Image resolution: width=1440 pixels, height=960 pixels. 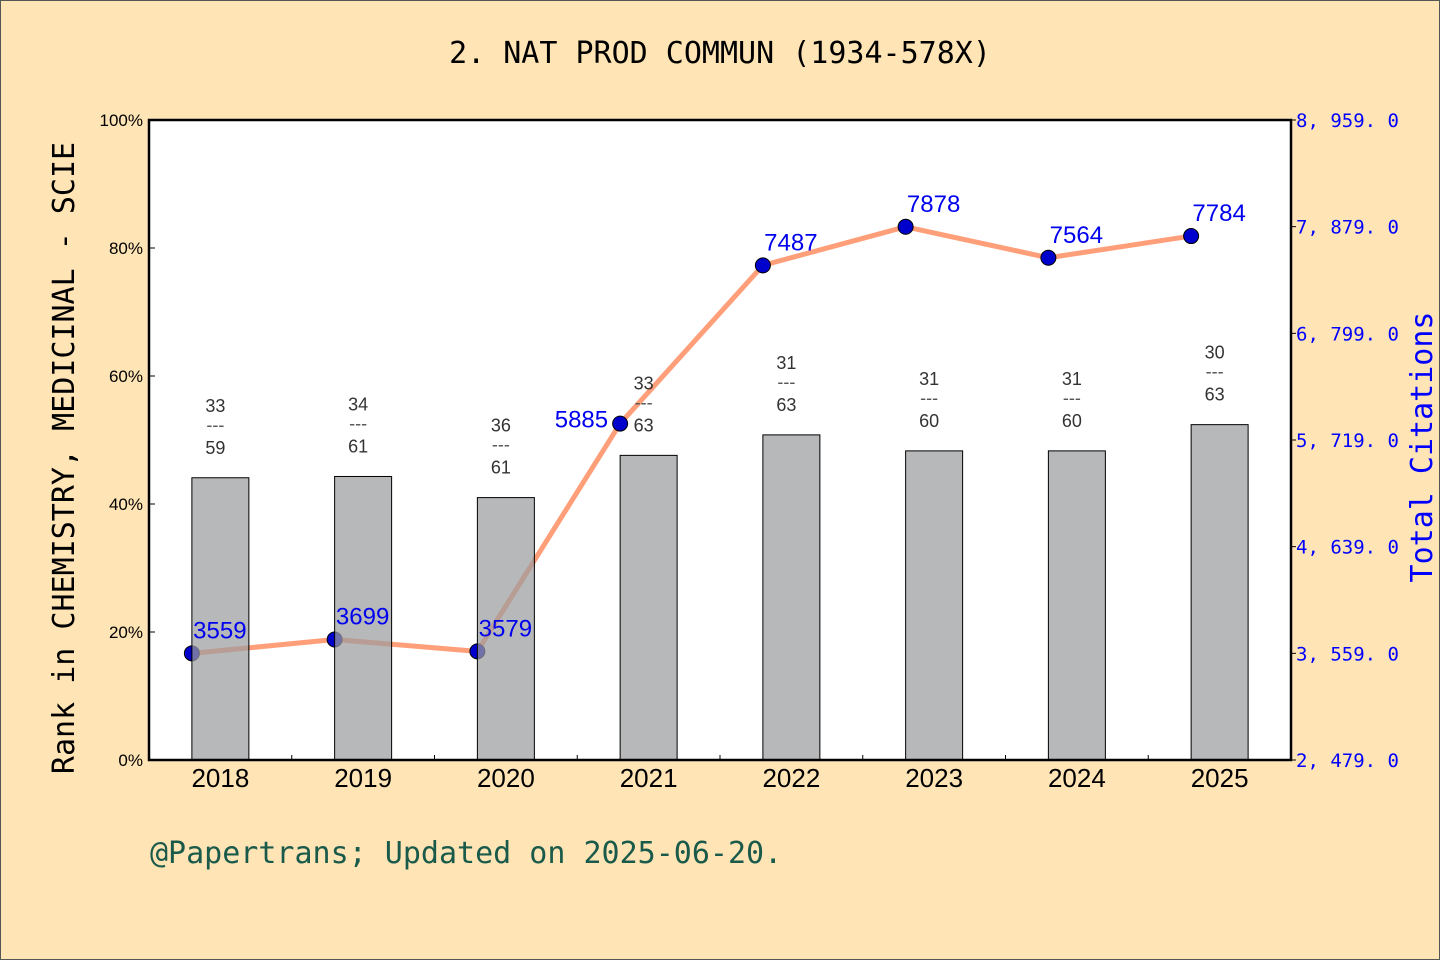 I want to click on y-tick-label: 20%, so click(x=126, y=632).